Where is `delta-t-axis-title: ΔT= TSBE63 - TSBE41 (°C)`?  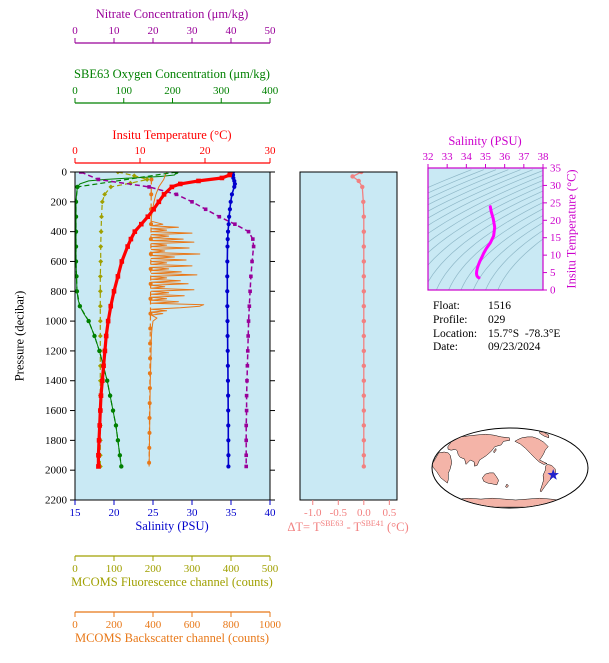 delta-t-axis-title: ΔT= TSBE63 - TSBE41 (°C) is located at coordinates (347, 527).